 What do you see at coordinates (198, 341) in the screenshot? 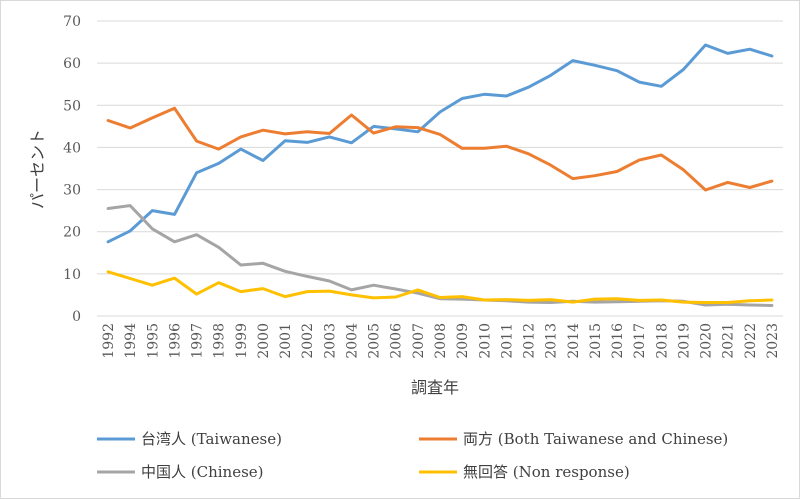
I see `x-tick-label: 1997` at bounding box center [198, 341].